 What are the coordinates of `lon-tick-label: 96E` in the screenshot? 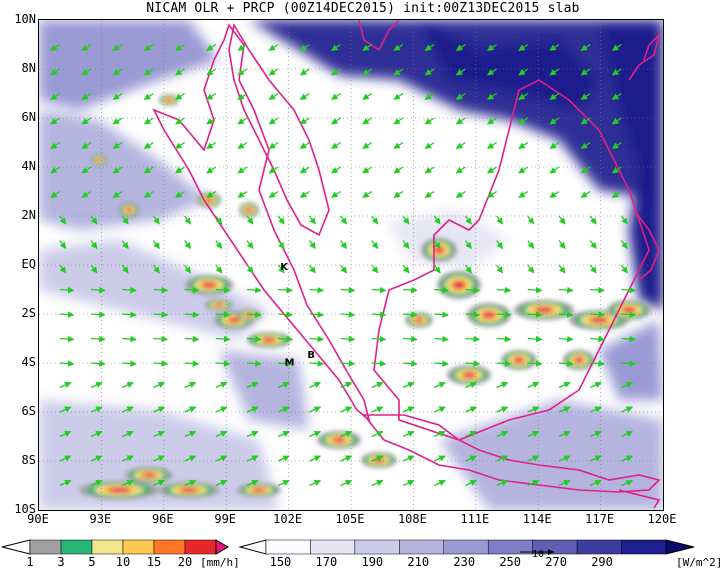 It's located at (162, 519).